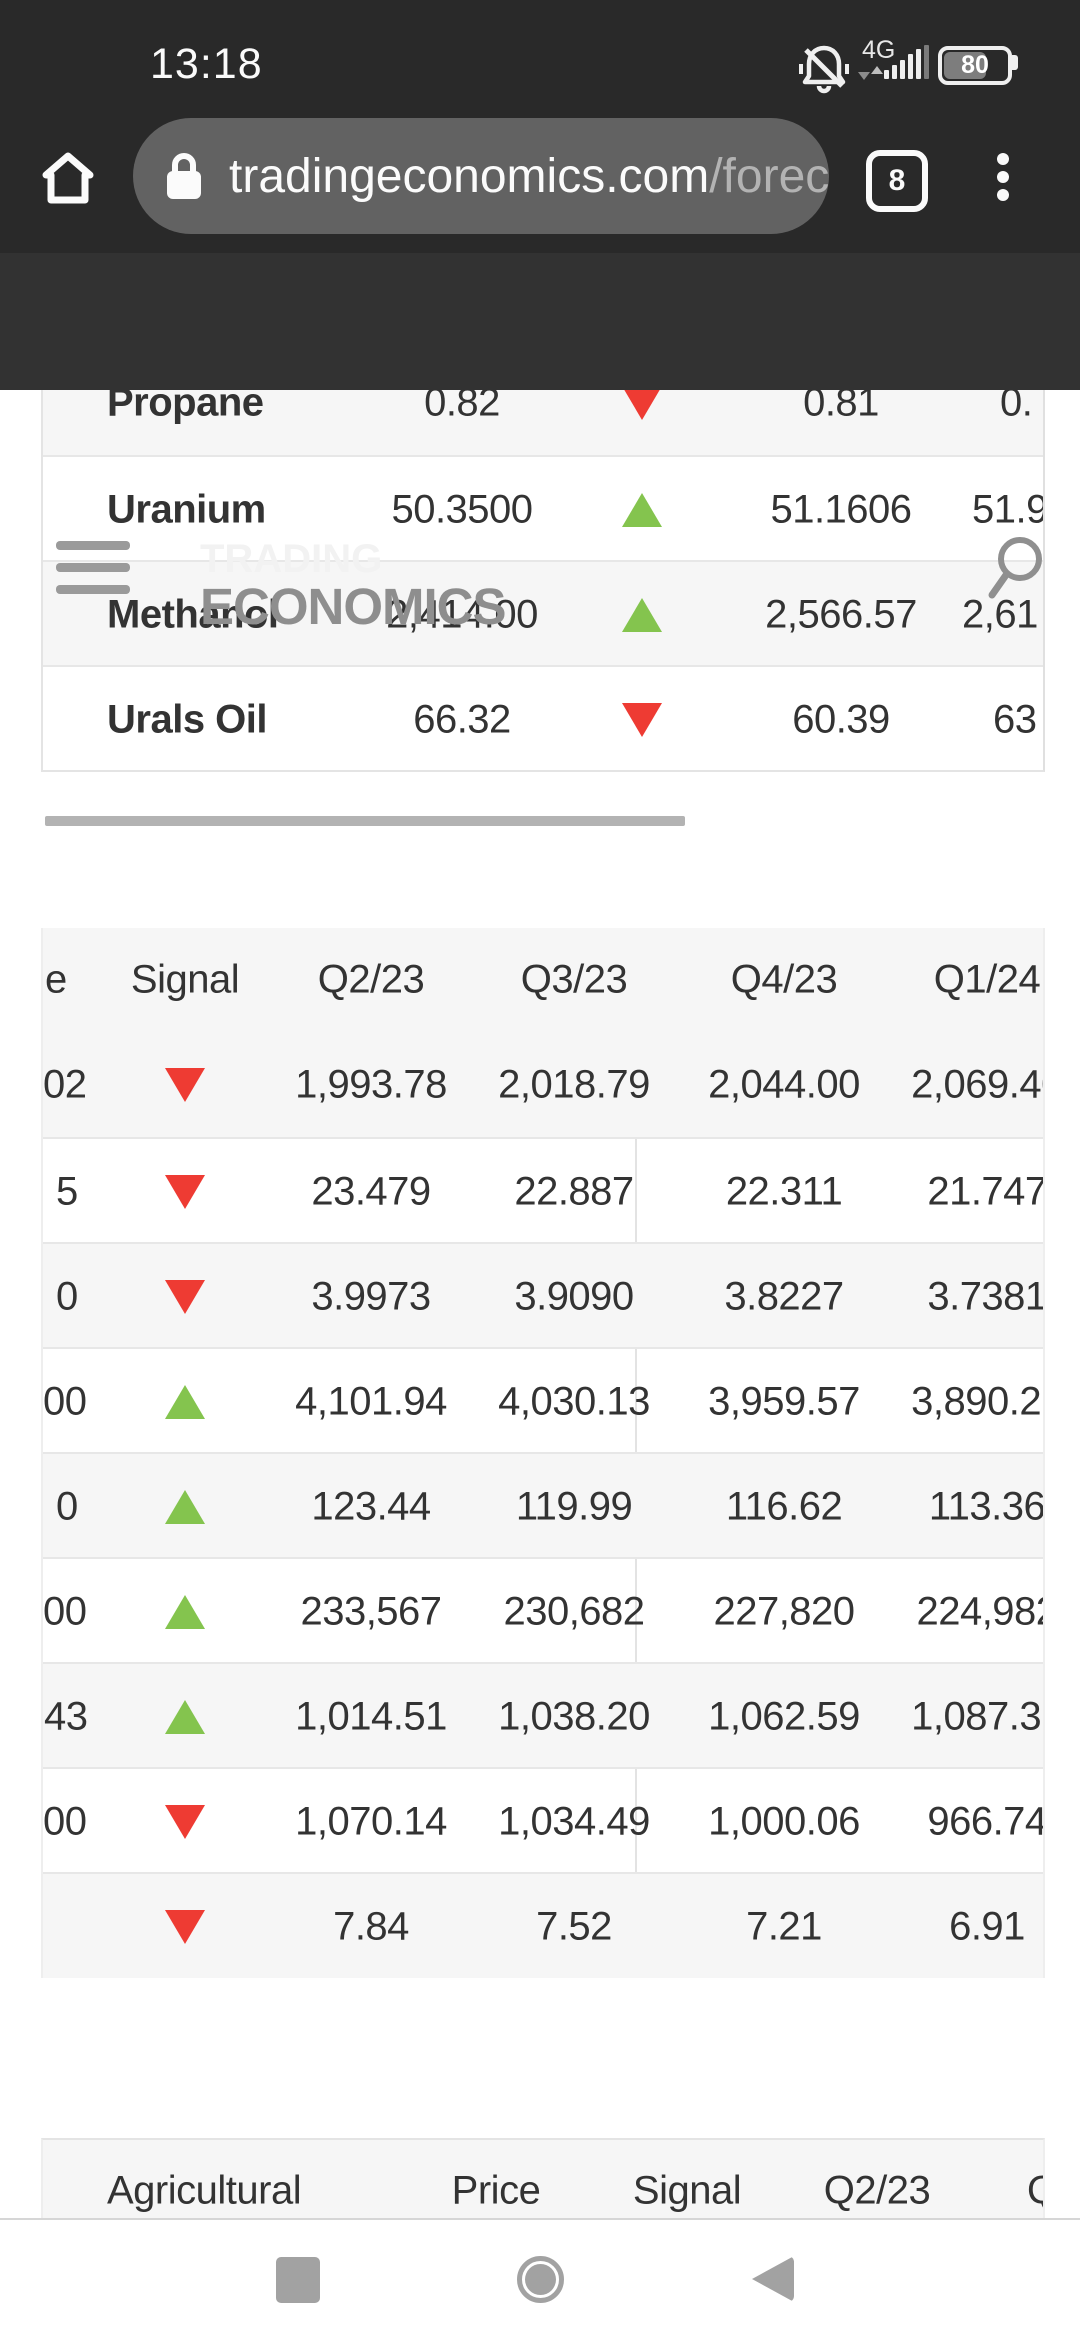  I want to click on q1-value: 6.91, so click(987, 1926).